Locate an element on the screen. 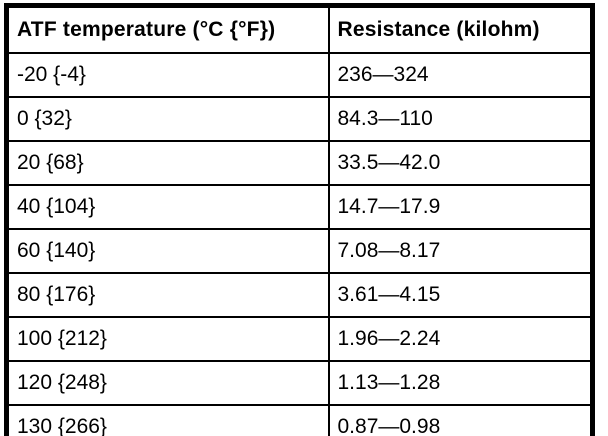 This screenshot has width=608, height=436. temp-cell: 60 {140} is located at coordinates (167, 251).